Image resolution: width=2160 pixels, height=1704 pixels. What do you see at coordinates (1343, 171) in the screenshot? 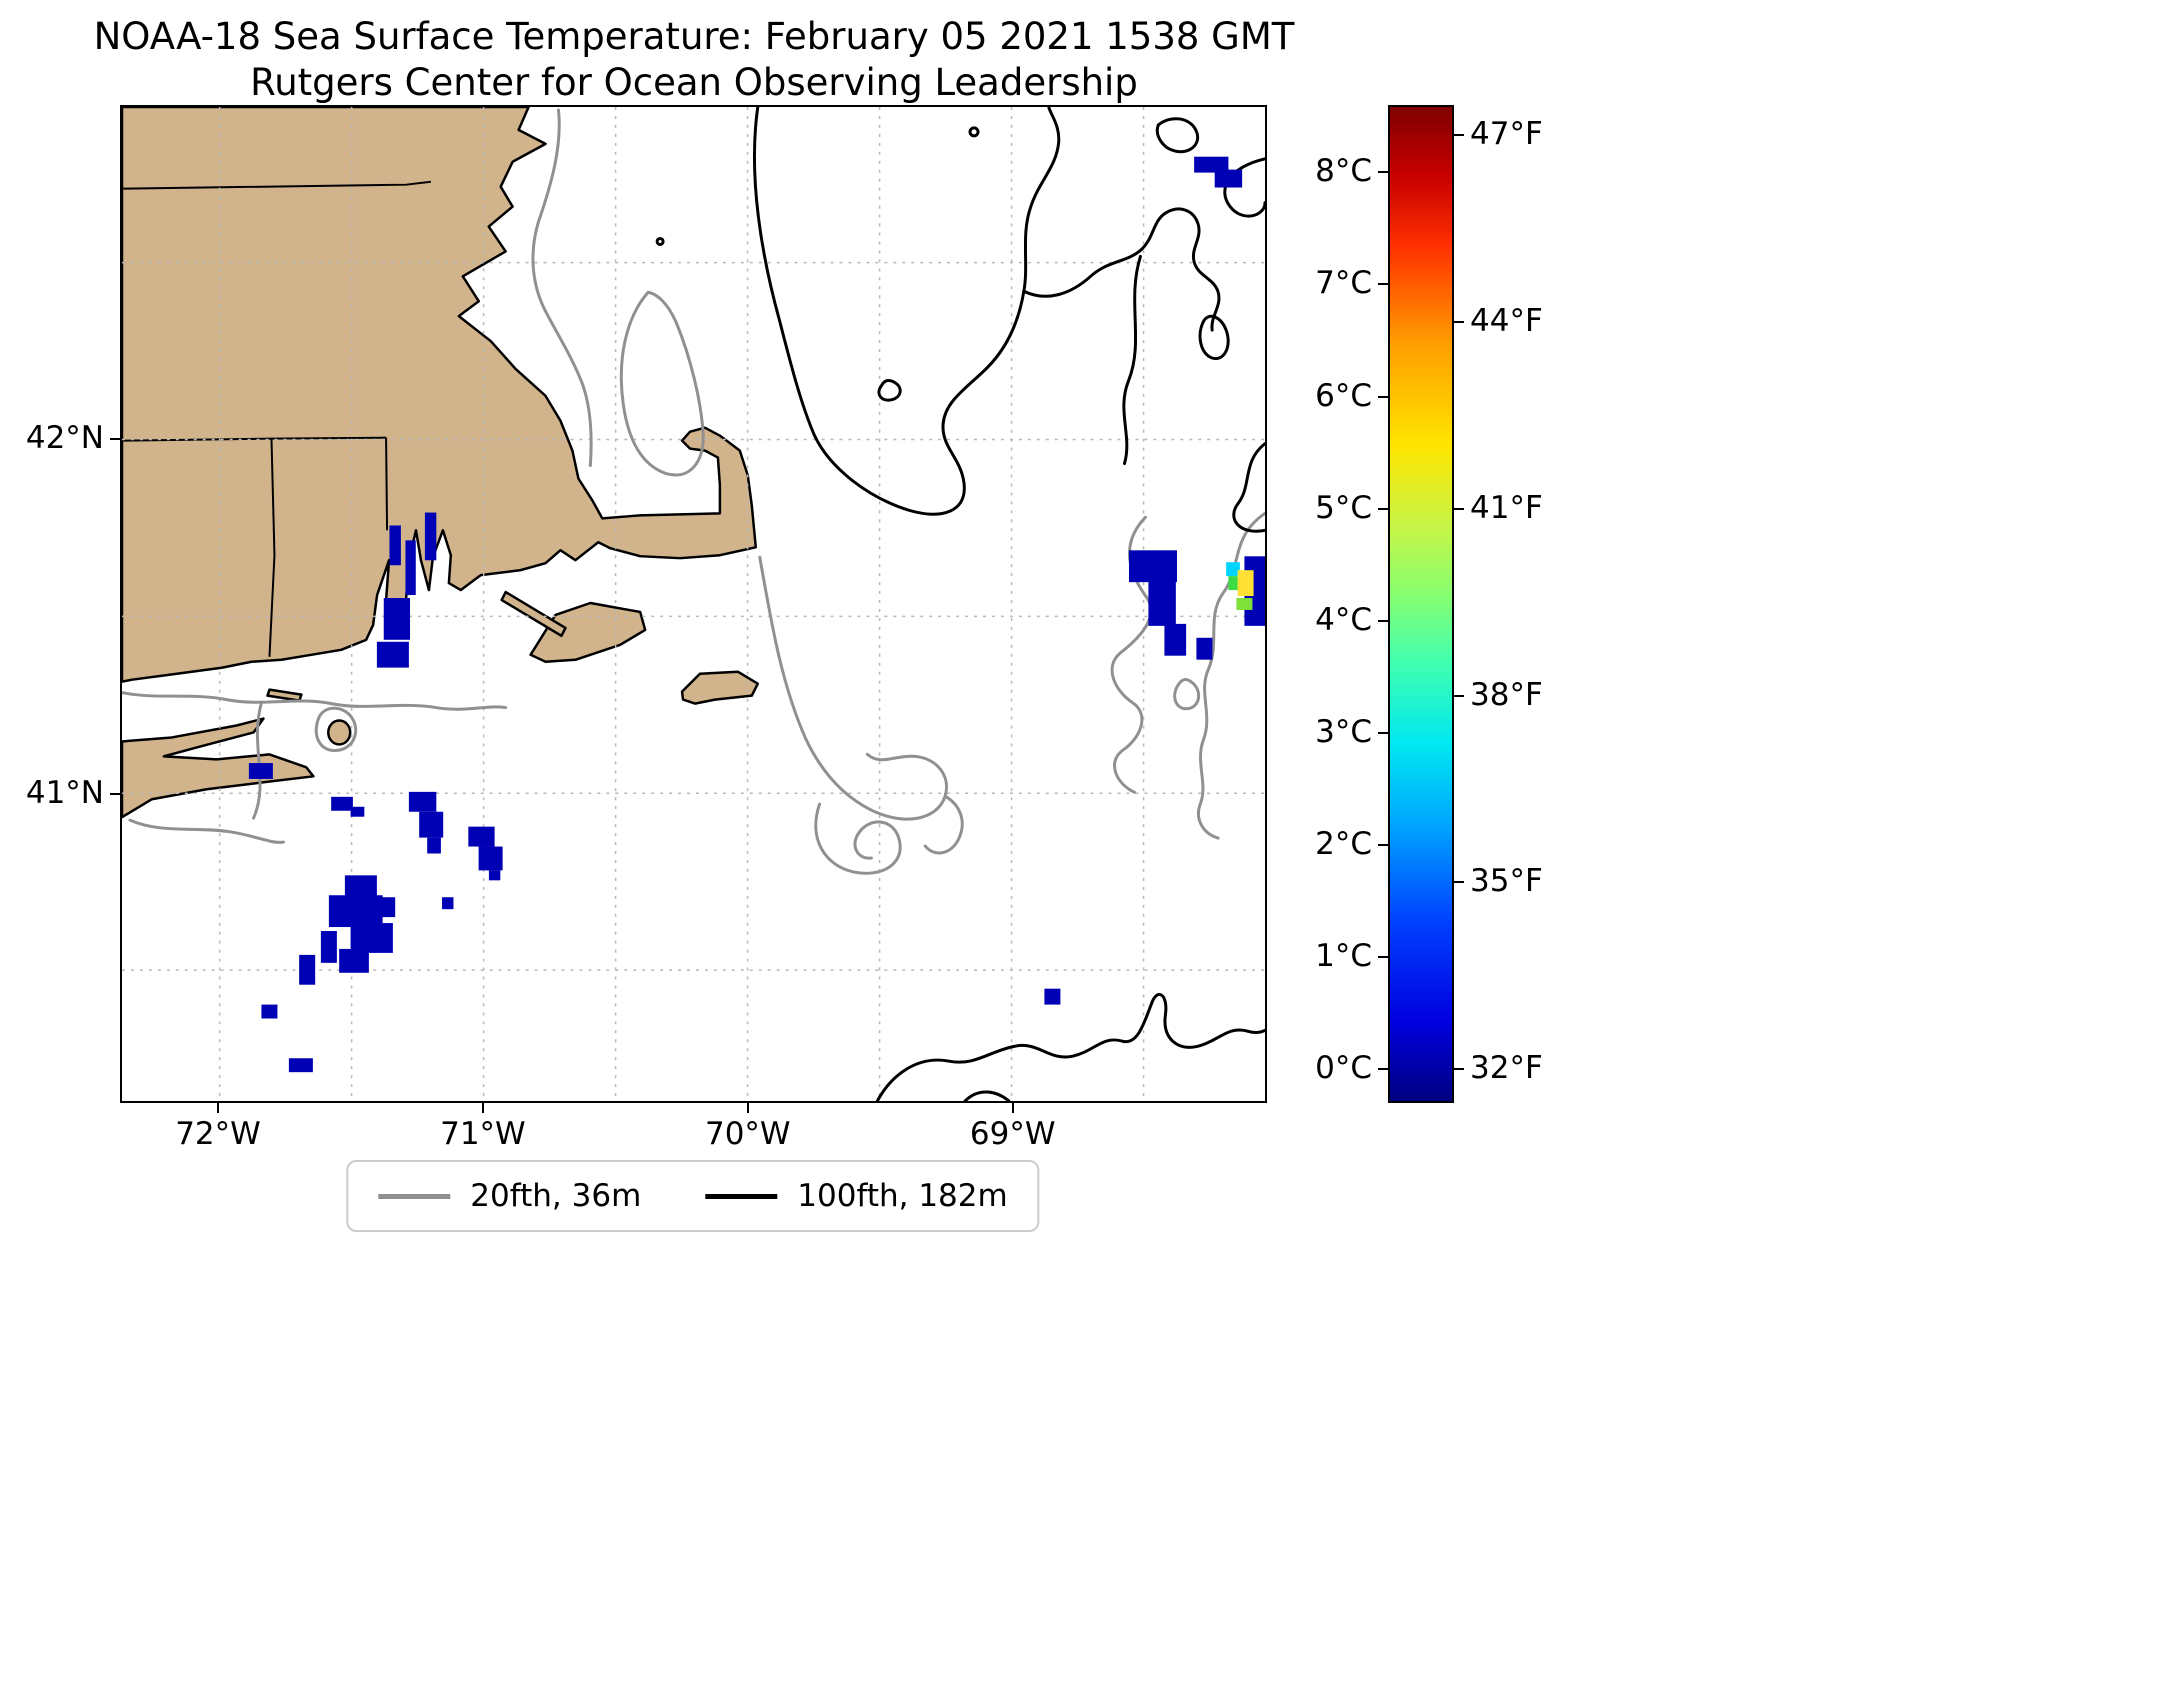
I see `colorbar-label-c: 8°C` at bounding box center [1343, 171].